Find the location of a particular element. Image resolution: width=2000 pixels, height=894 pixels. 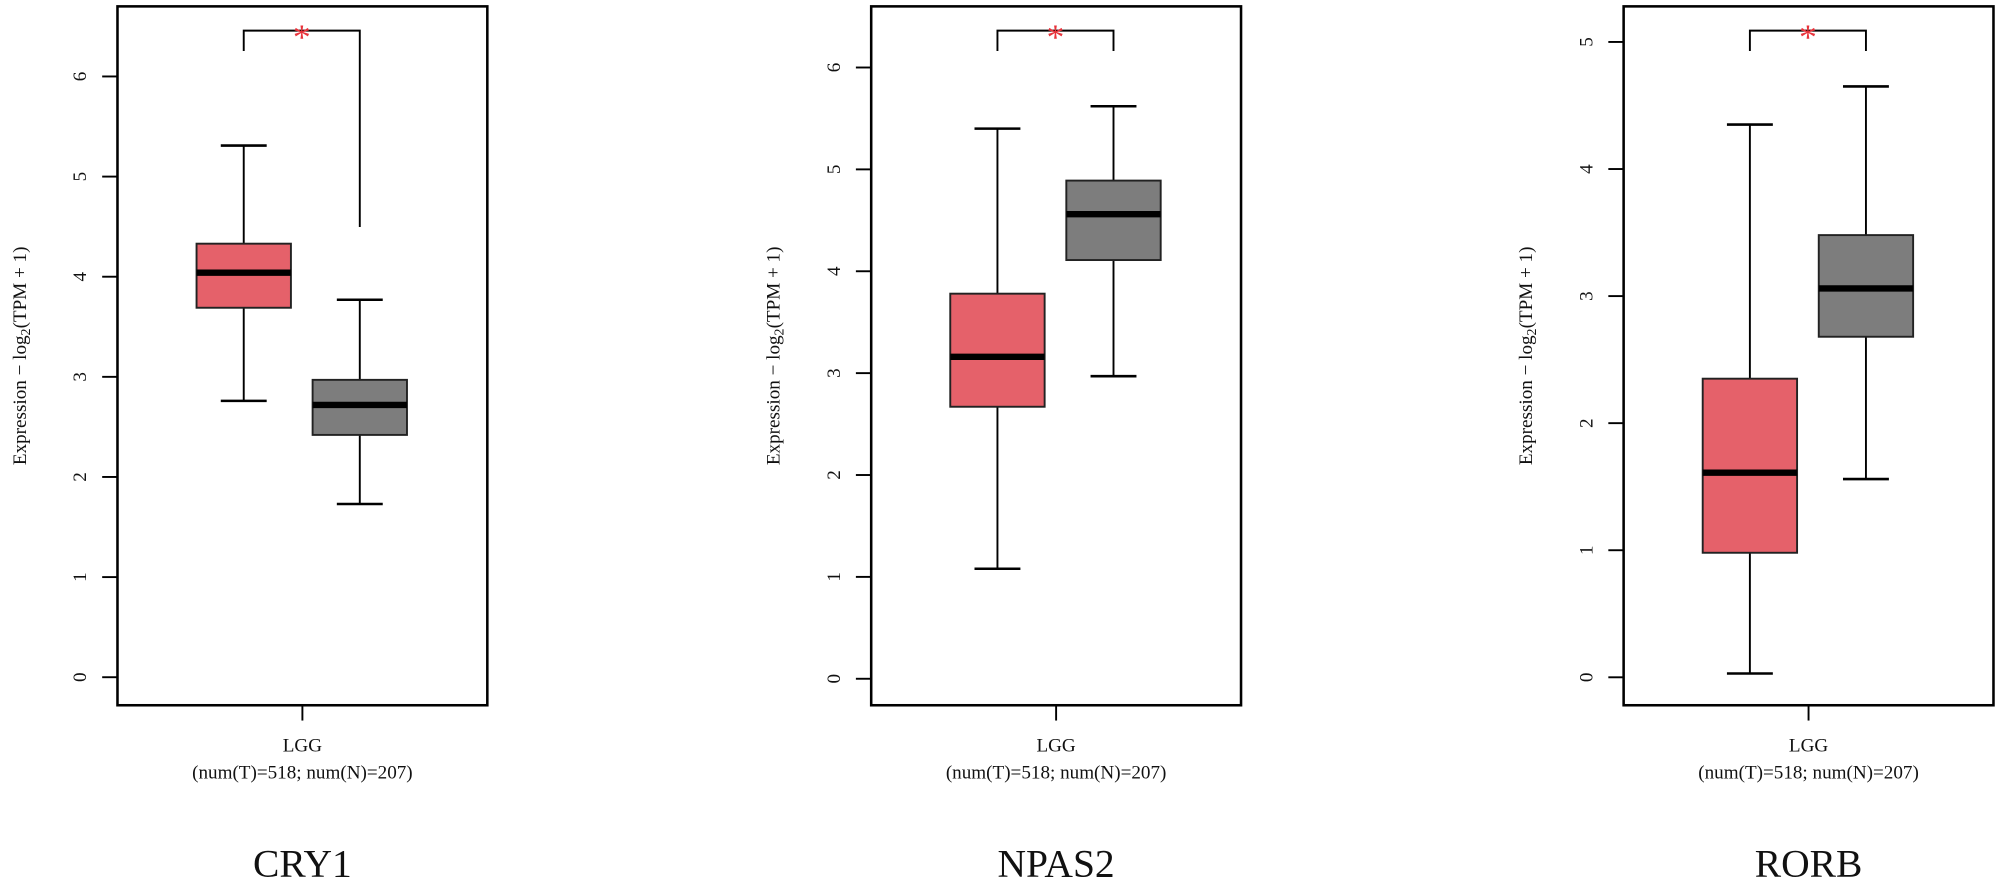

chart-title: NPAS2 is located at coordinates (1056, 863).